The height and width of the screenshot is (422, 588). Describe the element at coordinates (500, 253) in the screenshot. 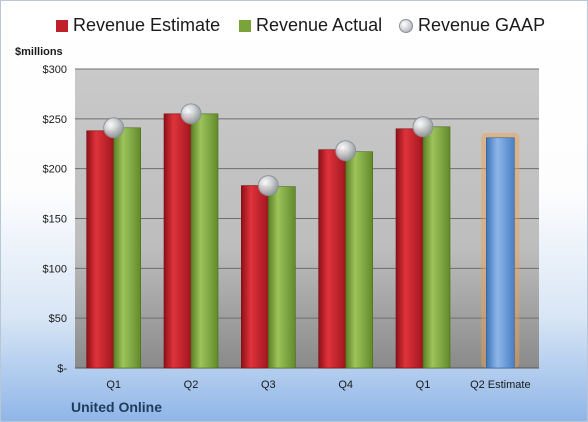

I see `bar-forecast` at that location.